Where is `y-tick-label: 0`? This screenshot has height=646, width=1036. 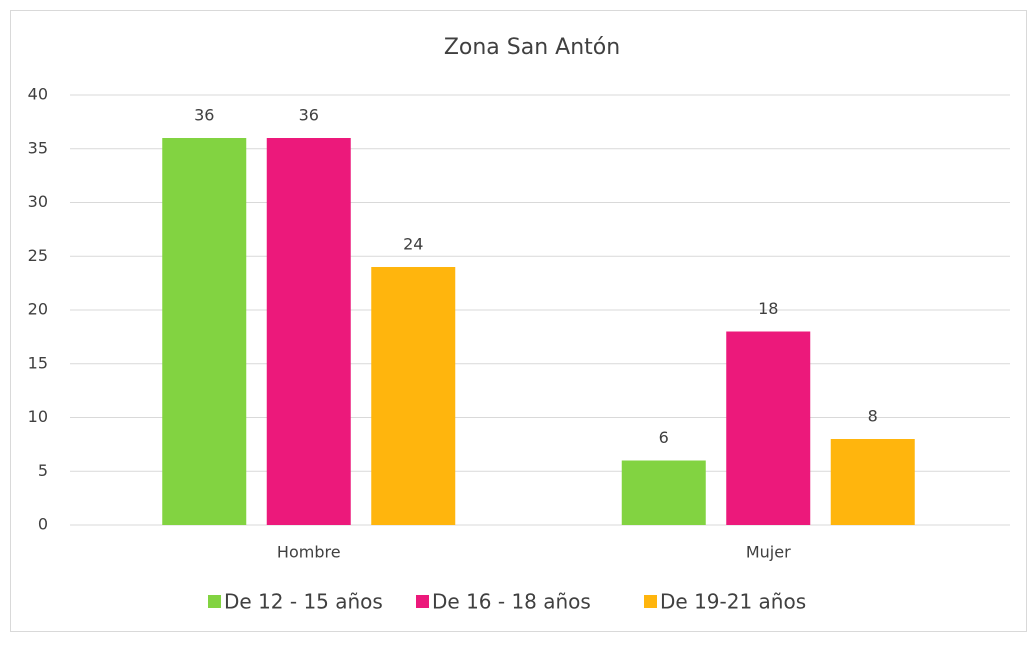
y-tick-label: 0 is located at coordinates (43, 524).